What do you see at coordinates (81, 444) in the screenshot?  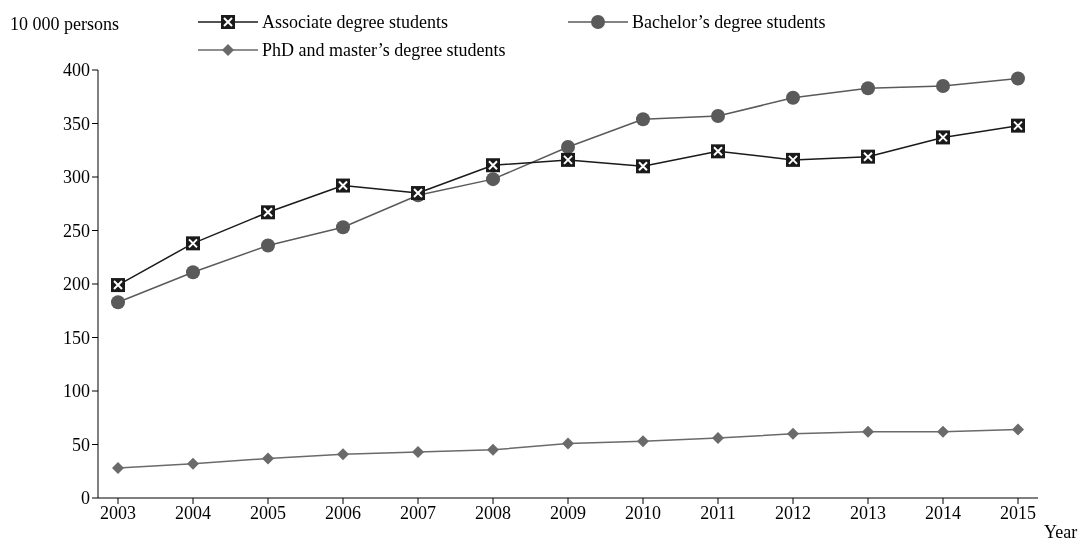 I see `y-tick-label: 50` at bounding box center [81, 444].